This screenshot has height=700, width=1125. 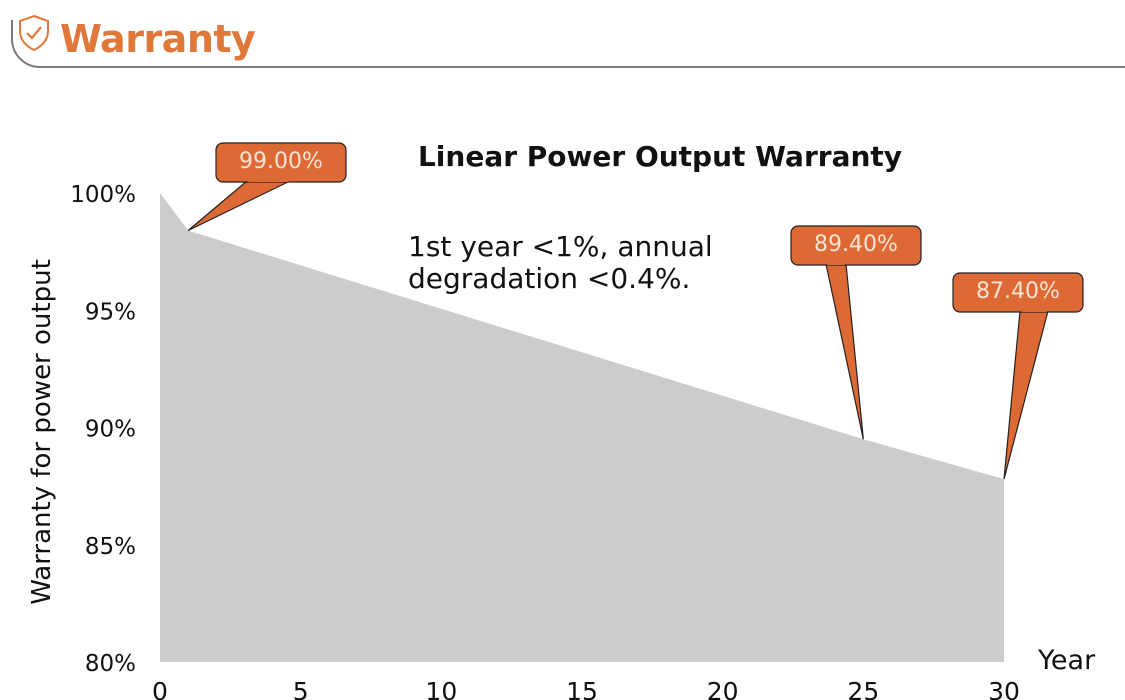 What do you see at coordinates (723, 688) in the screenshot?
I see `x-tick-label: 20` at bounding box center [723, 688].